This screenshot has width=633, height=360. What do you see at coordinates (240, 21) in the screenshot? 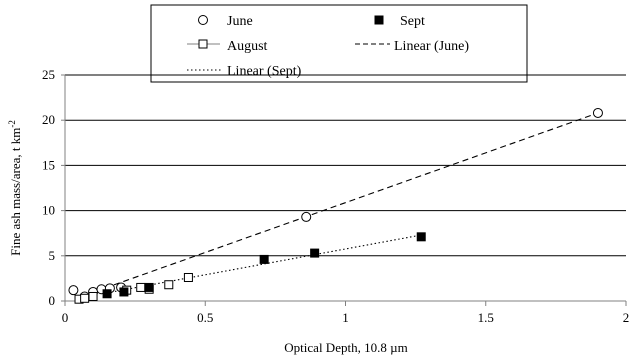
I see `legend-label-june: June` at bounding box center [240, 21].